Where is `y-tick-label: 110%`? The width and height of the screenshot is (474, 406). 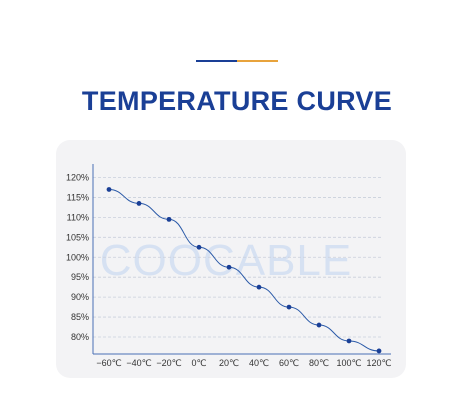 y-tick-label: 110% is located at coordinates (78, 217).